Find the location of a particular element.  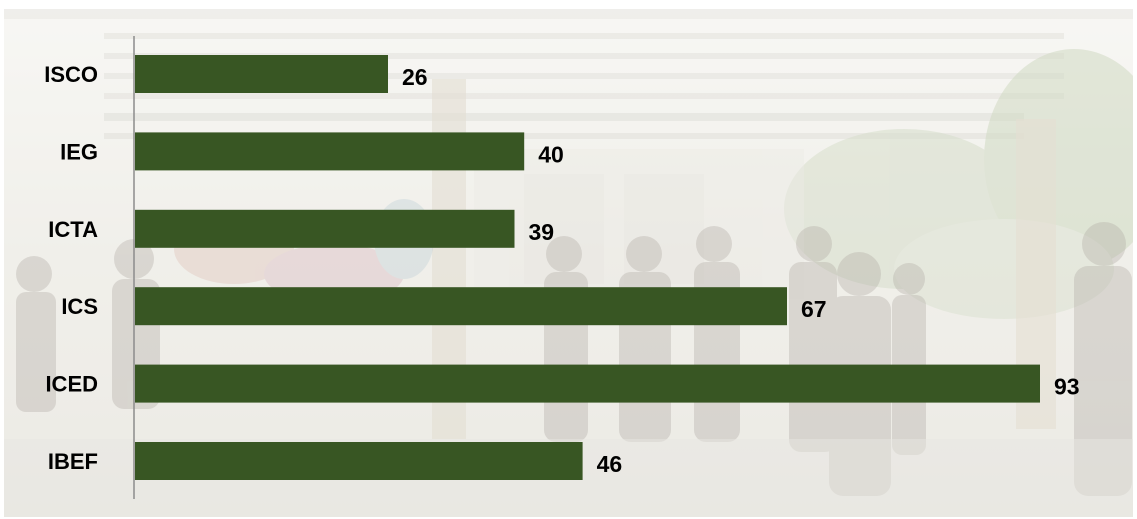

value-label-iced: 93 is located at coordinates (1067, 387).